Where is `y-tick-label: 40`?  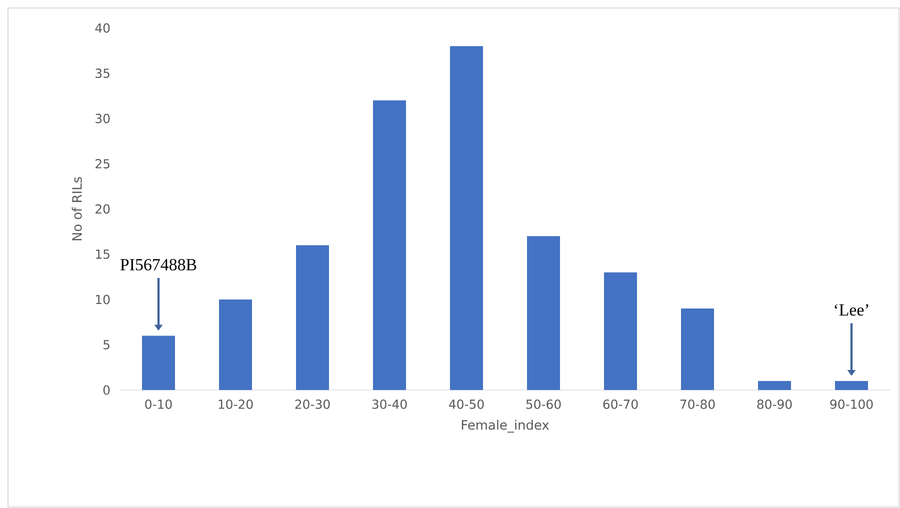
y-tick-label: 40 is located at coordinates (102, 28).